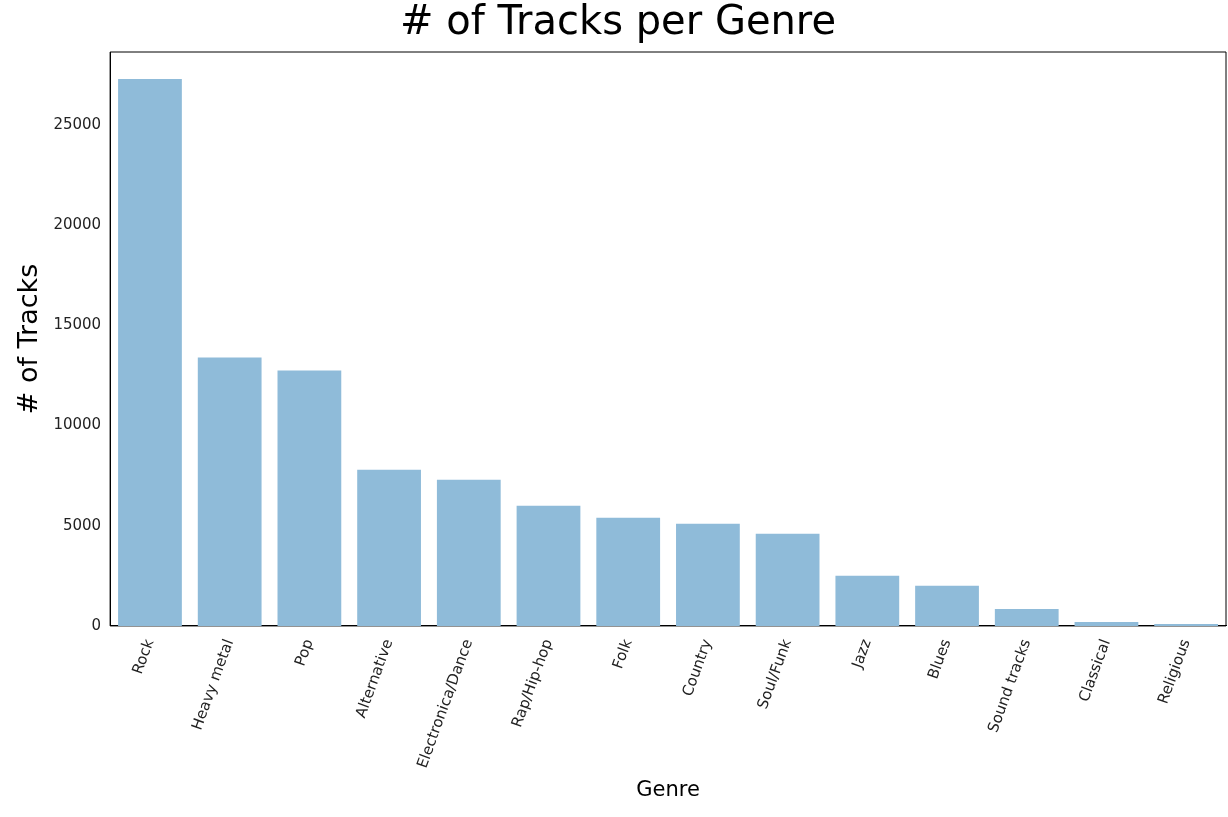  What do you see at coordinates (96, 624) in the screenshot?
I see `y-tick-label: 0` at bounding box center [96, 624].